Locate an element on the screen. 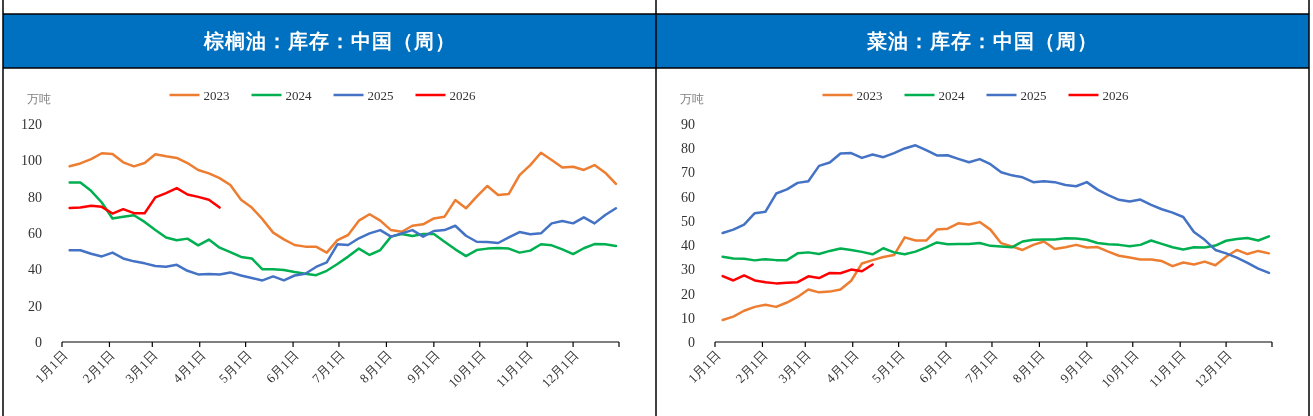 The image size is (1313, 416). chart-title: 棕榈油：库存：中国（周） is located at coordinates (329, 41).